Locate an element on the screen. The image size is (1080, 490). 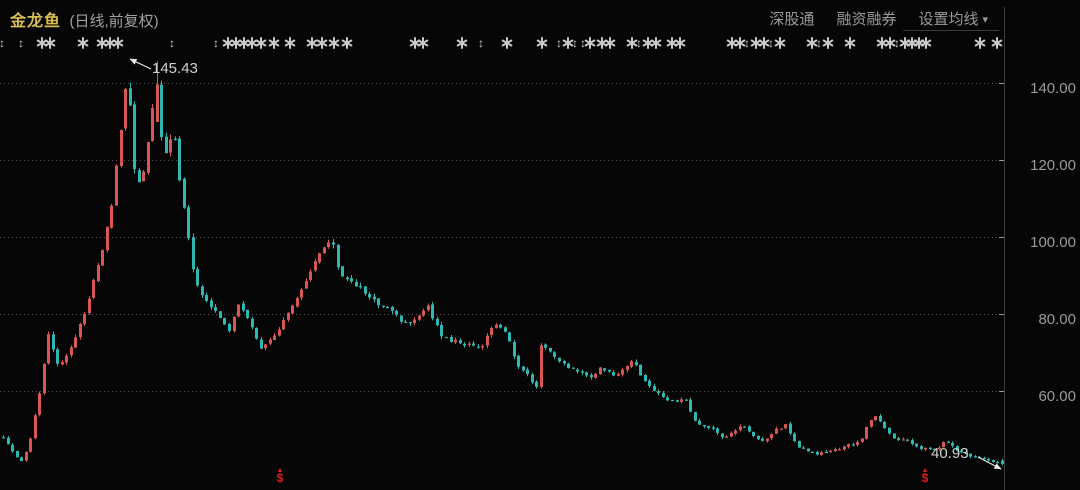
chevron-down-icon: ▾ is located at coordinates (985, 20).